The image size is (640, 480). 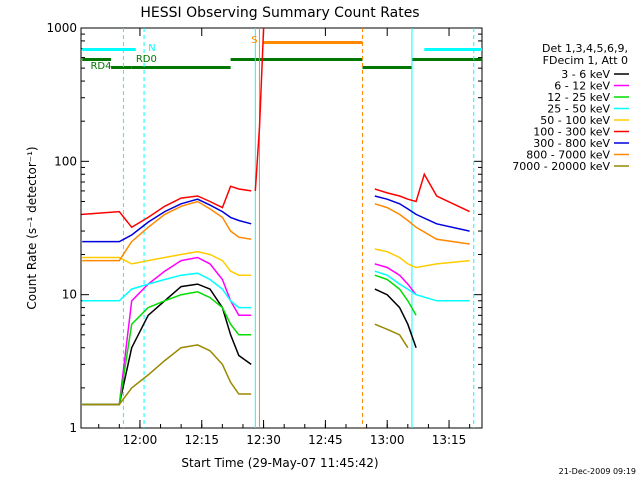 What do you see at coordinates (585, 74) in the screenshot?
I see `legend-item-label: 3 - 6 keV` at bounding box center [585, 74].